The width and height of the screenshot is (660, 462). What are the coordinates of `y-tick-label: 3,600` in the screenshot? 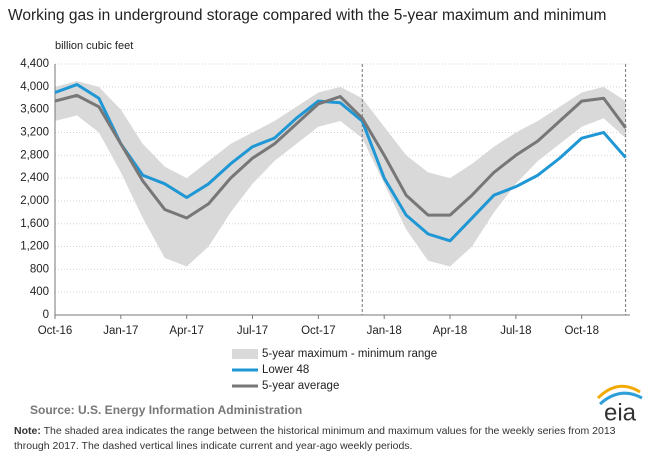 It's located at (34, 110).